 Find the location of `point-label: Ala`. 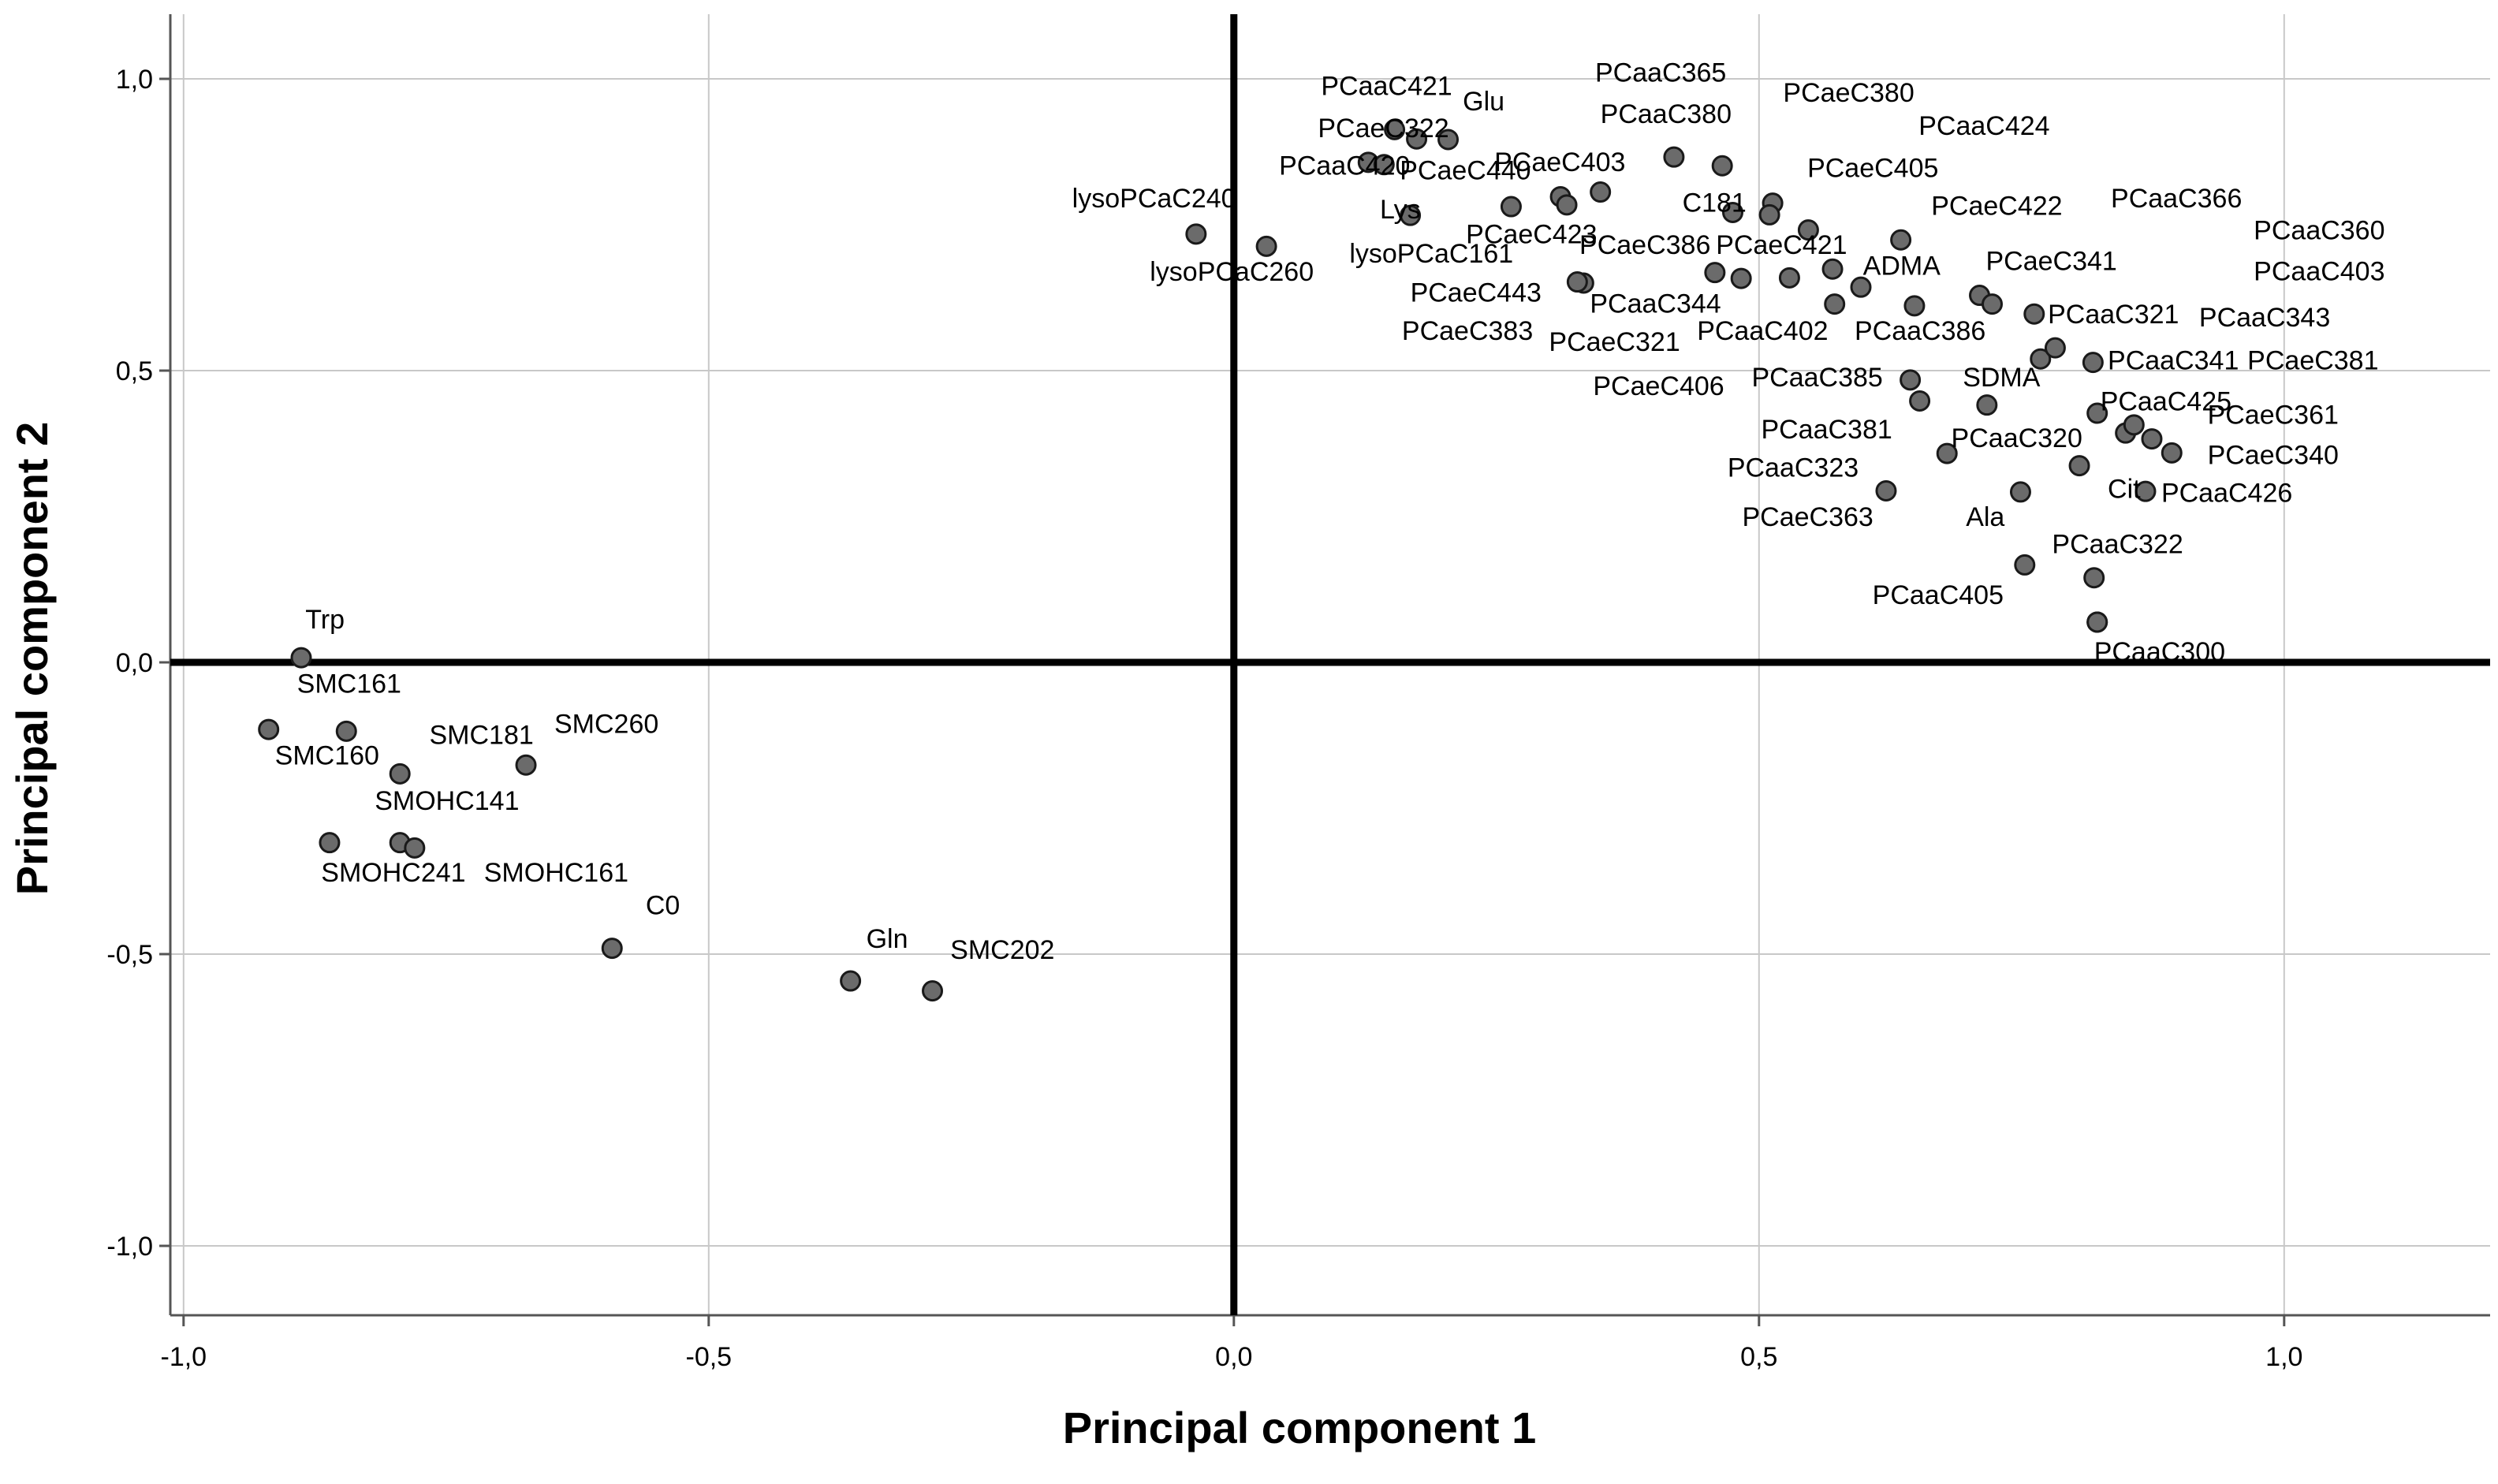

point-label: Ala is located at coordinates (1985, 517).